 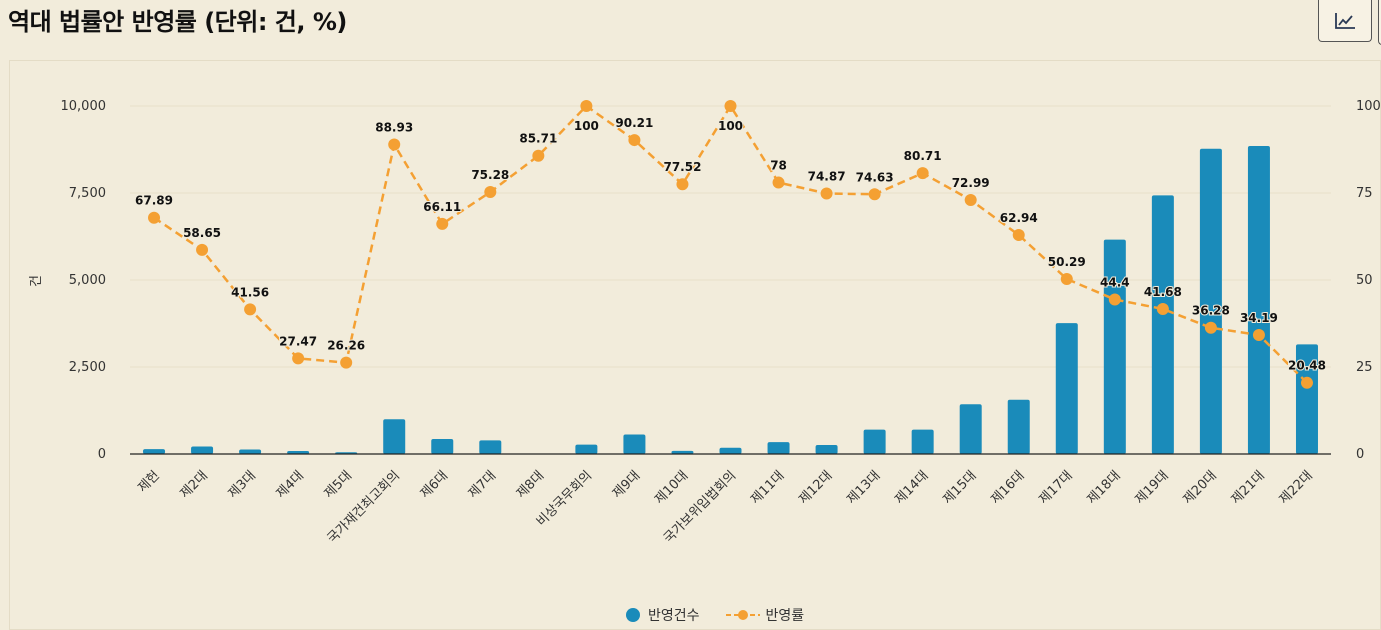 What do you see at coordinates (36, 281) in the screenshot?
I see `y-left-axis-label: 건` at bounding box center [36, 281].